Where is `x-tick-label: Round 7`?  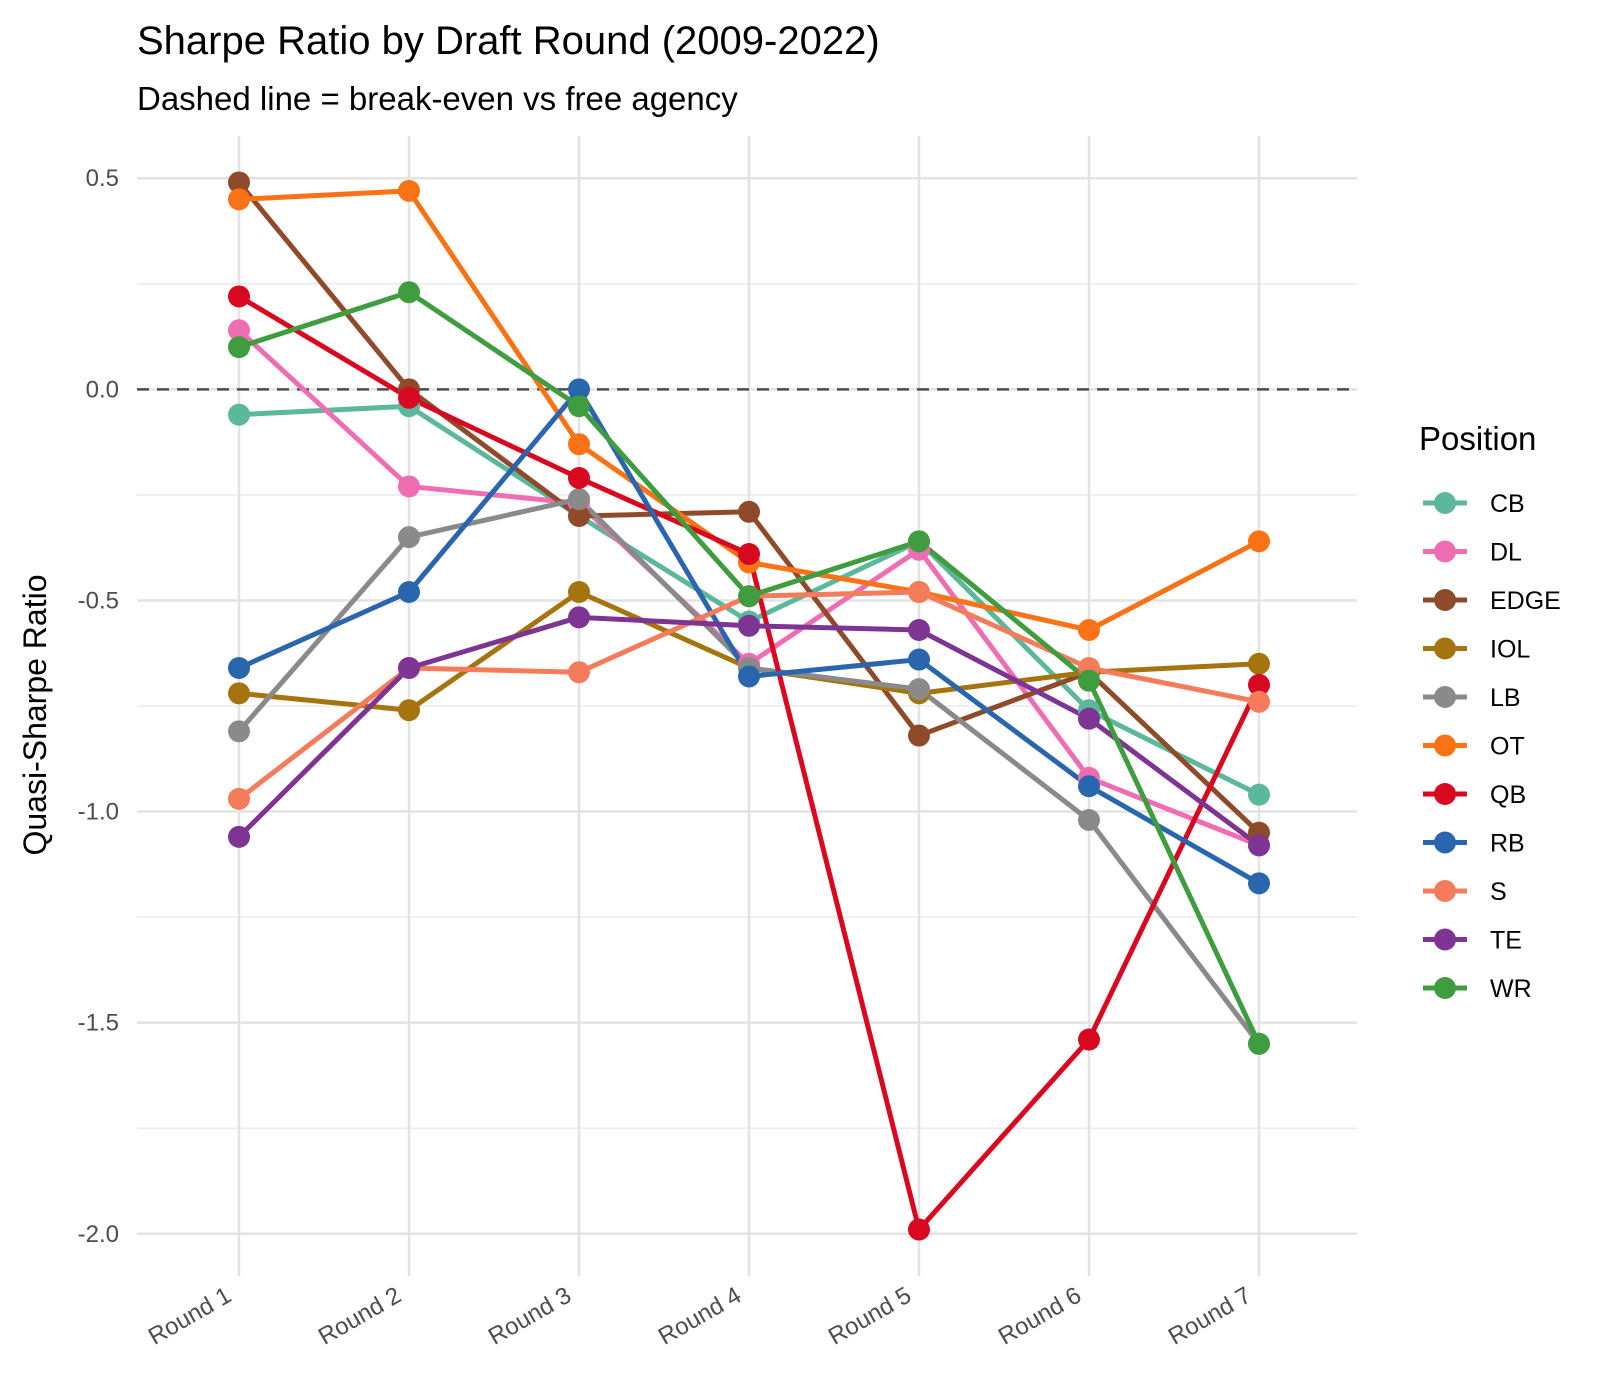
x-tick-label: Round 7 is located at coordinates (1210, 1316).